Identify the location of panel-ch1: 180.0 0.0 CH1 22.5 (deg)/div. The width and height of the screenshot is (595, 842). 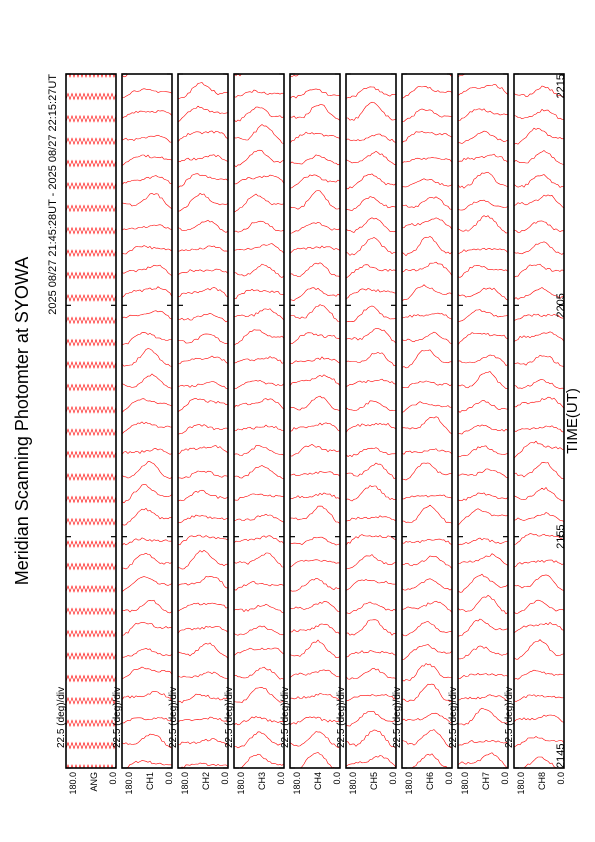
(143, 434).